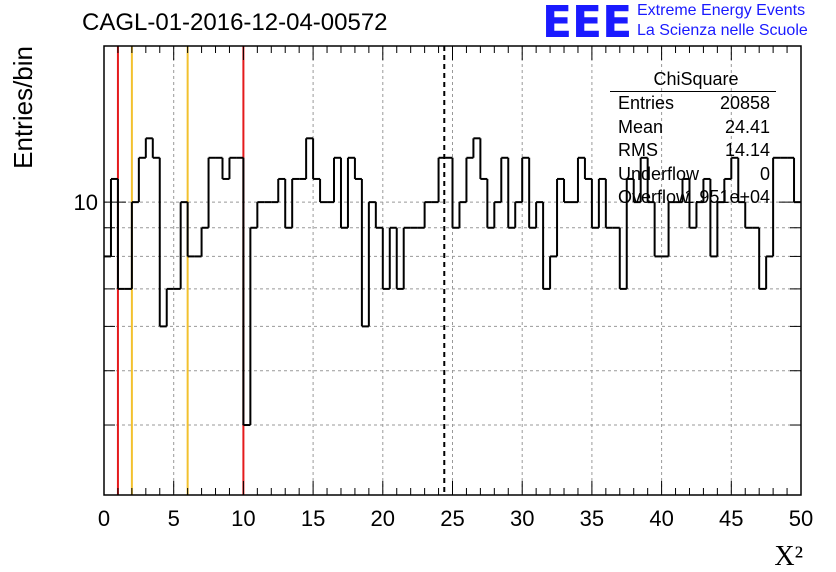  What do you see at coordinates (86, 202) in the screenshot?
I see `y-tick-label: 10` at bounding box center [86, 202].